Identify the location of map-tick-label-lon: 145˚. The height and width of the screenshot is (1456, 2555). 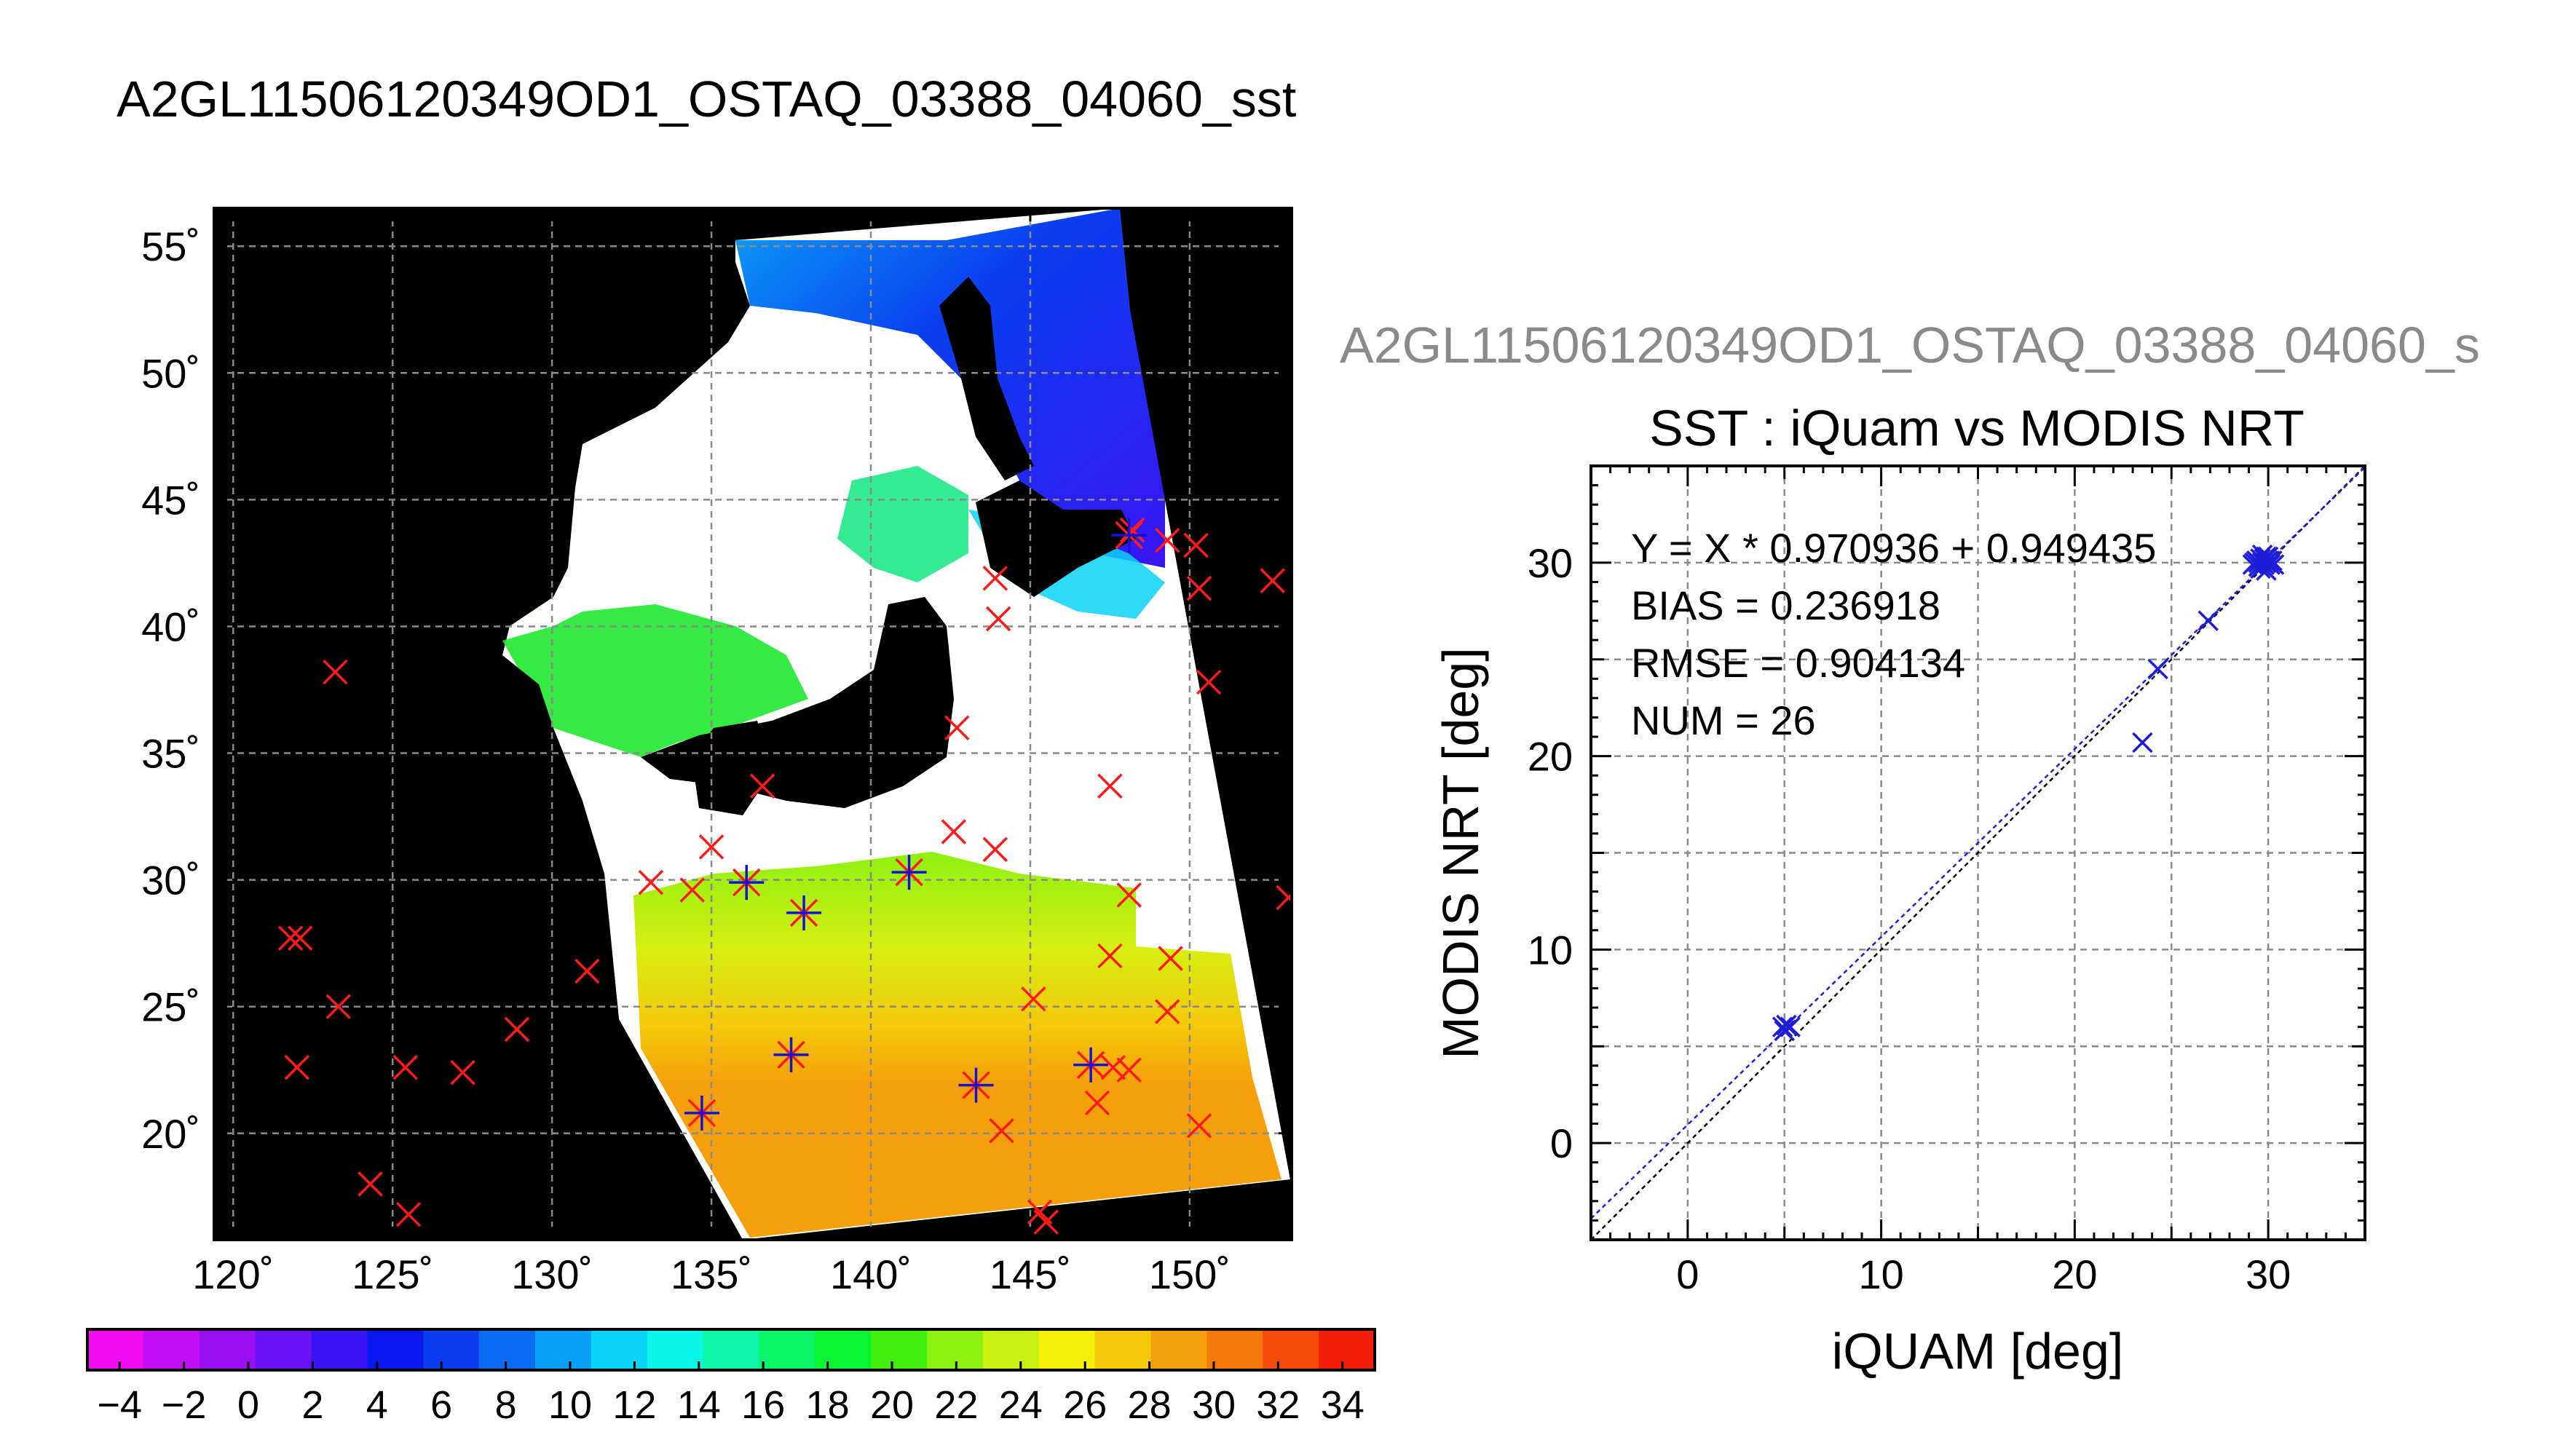
(1030, 1274).